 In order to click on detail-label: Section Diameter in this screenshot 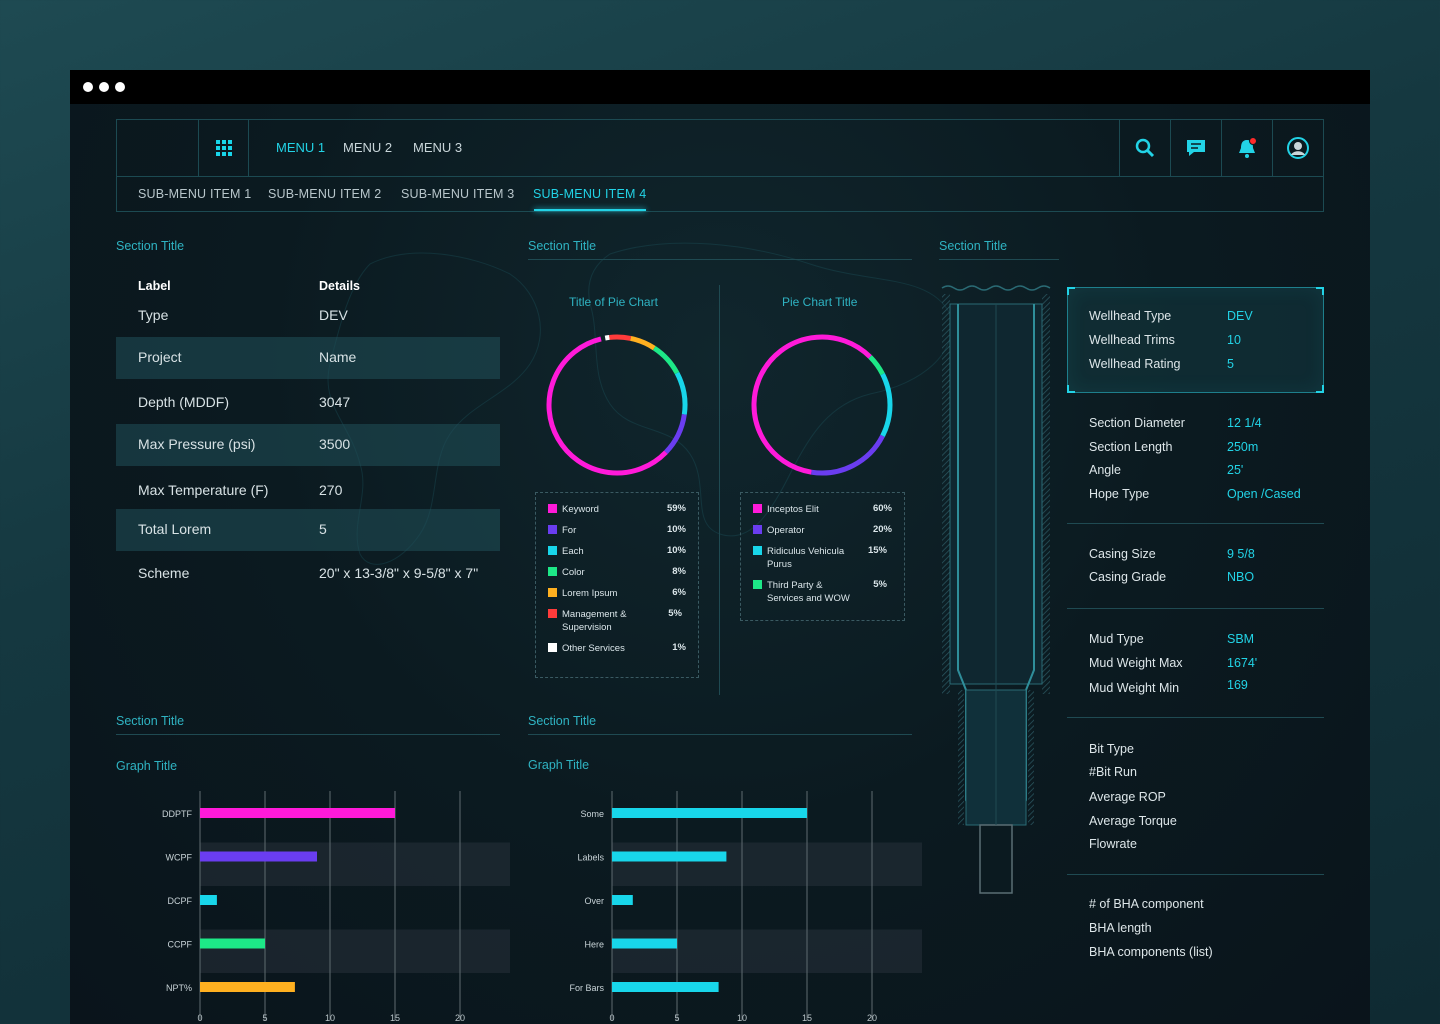, I will do `click(1137, 423)`.